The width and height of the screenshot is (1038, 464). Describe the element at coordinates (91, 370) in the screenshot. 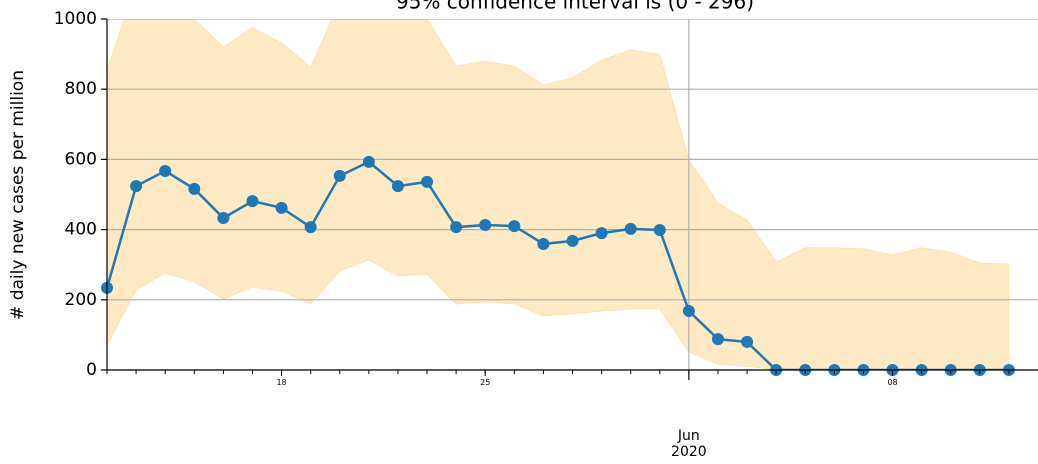

I see `y-tick-label: 0` at that location.